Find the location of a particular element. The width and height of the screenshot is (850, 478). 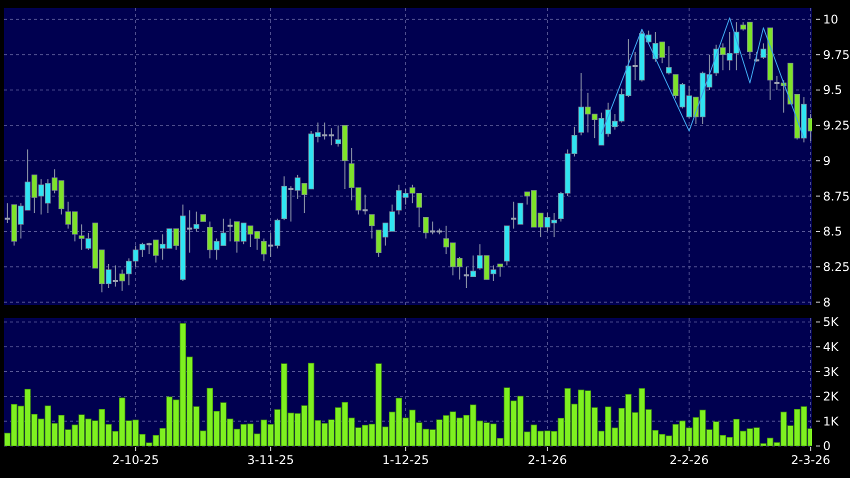

y-tick-label: 8.75 is located at coordinates (836, 196).